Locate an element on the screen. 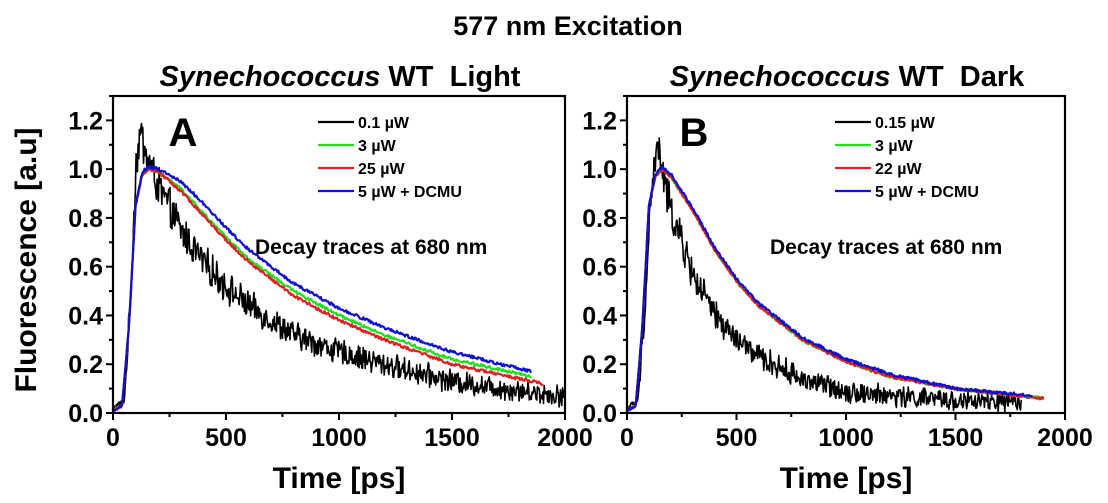 The height and width of the screenshot is (503, 1108). legend-entry: 0.15 µW is located at coordinates (905, 123).